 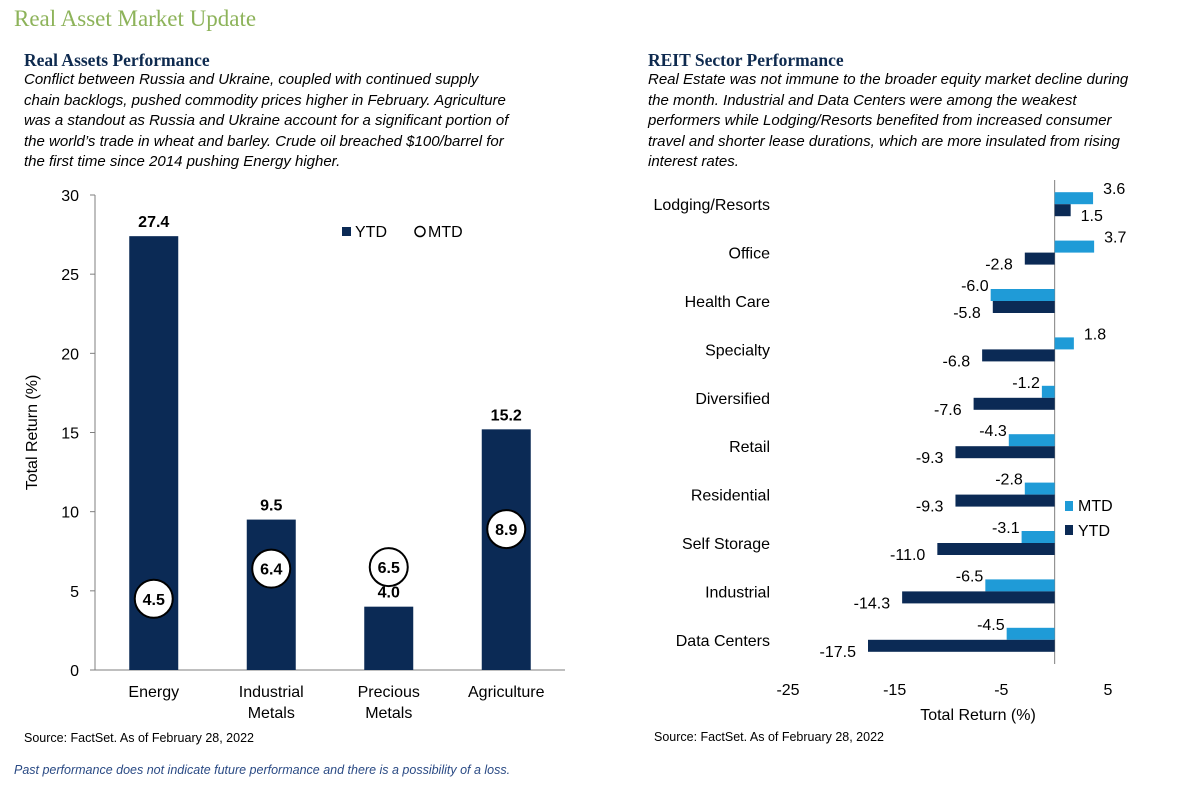 I want to click on mtd-data-label: 3.7, so click(x=1115, y=238).